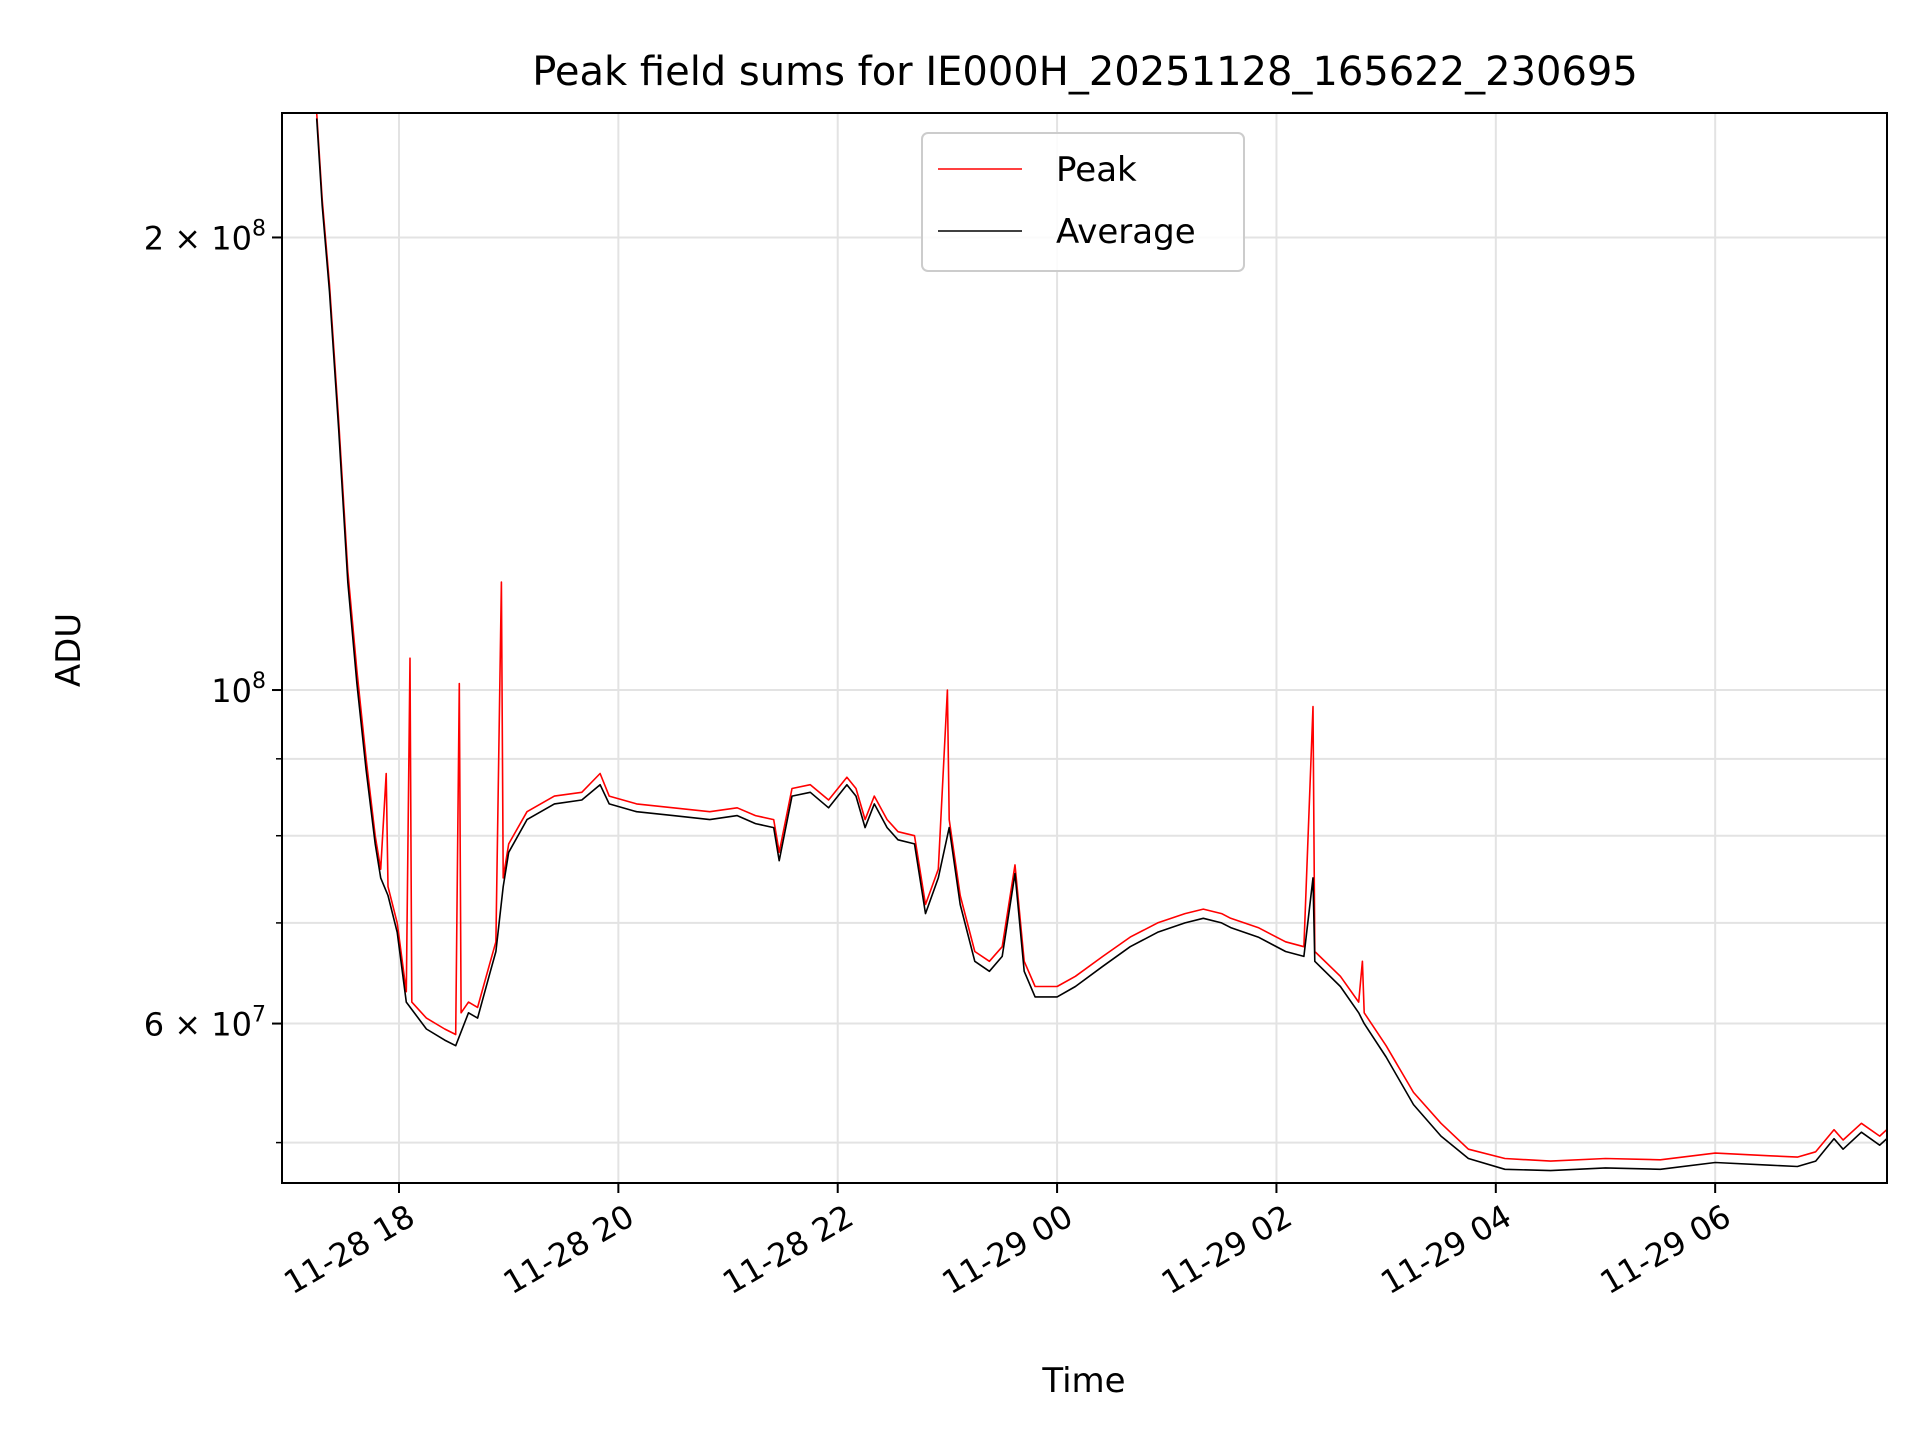 This screenshot has height=1440, width=1920. Describe the element at coordinates (69, 650) in the screenshot. I see `y-axis-label: ADU` at that location.